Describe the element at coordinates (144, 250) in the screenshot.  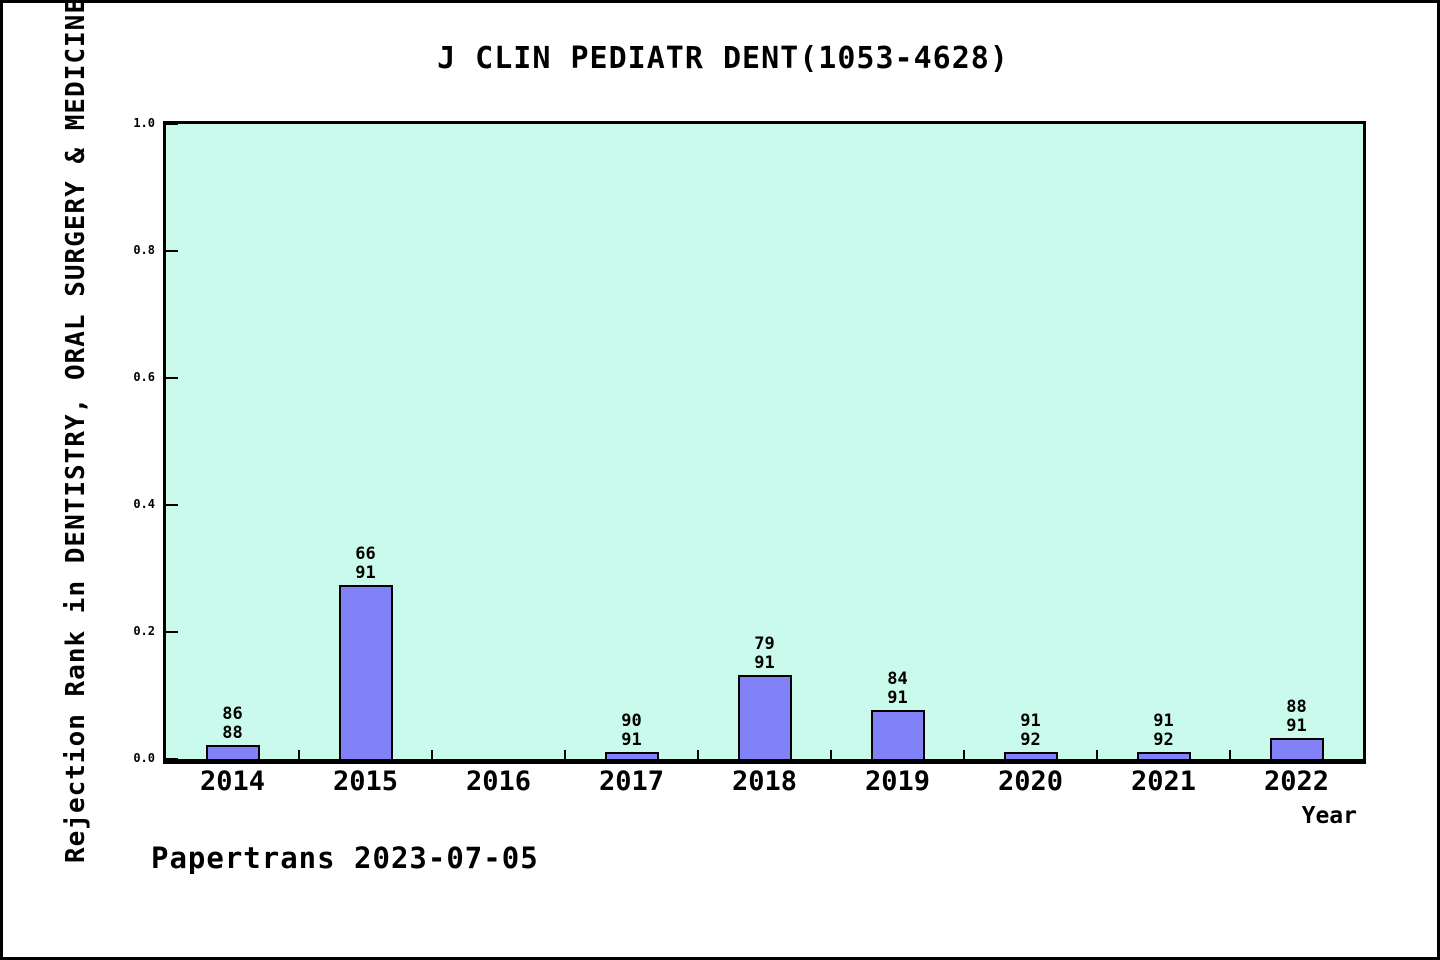
I see `y-tick-label: 0.8` at that location.